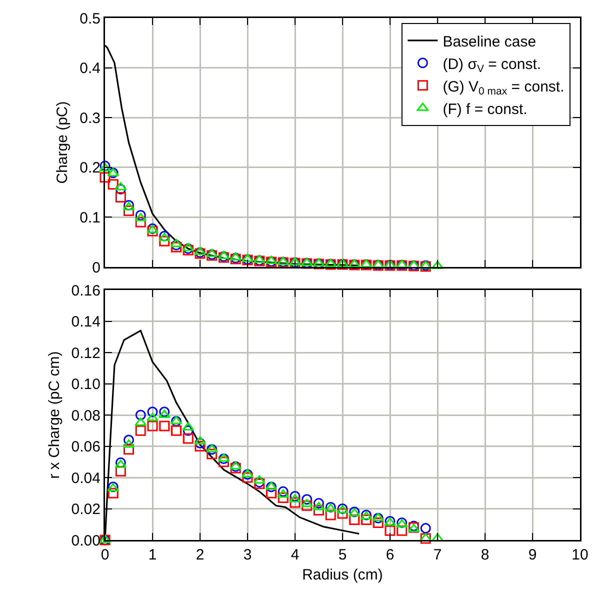 This screenshot has width=600, height=601. I want to click on y-tick-label: 0.5, so click(90, 19).